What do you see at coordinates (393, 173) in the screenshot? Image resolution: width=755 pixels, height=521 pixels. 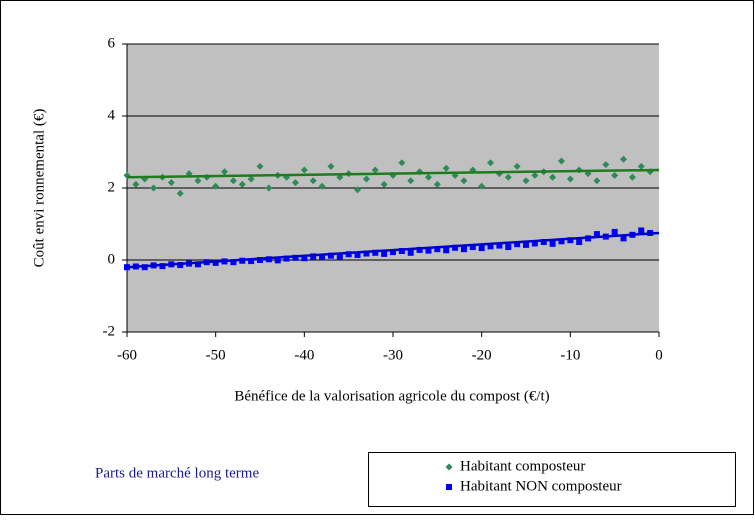 I see `trendline` at bounding box center [393, 173].